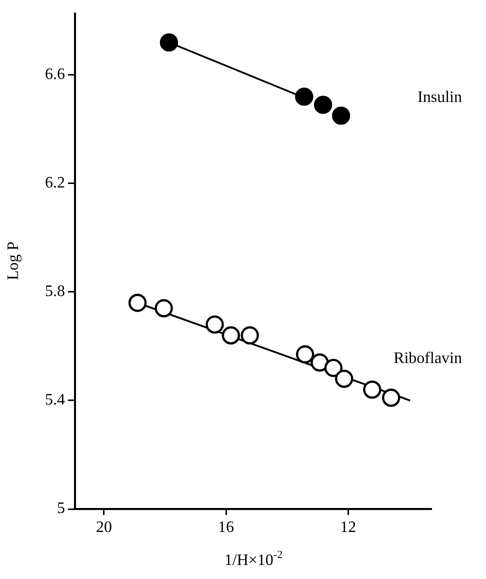 This screenshot has width=486, height=579. Describe the element at coordinates (104, 527) in the screenshot. I see `x-tick-label: 20` at that location.